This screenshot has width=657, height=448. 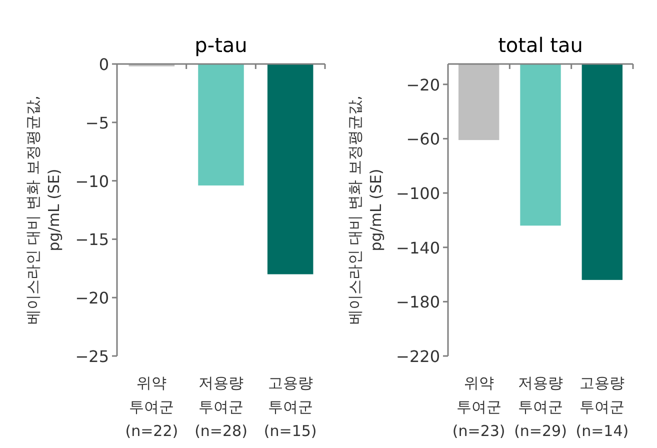 What do you see at coordinates (540, 407) in the screenshot?
I see `x-tick-label: 저용량 투여군 (n=29)` at bounding box center [540, 407].